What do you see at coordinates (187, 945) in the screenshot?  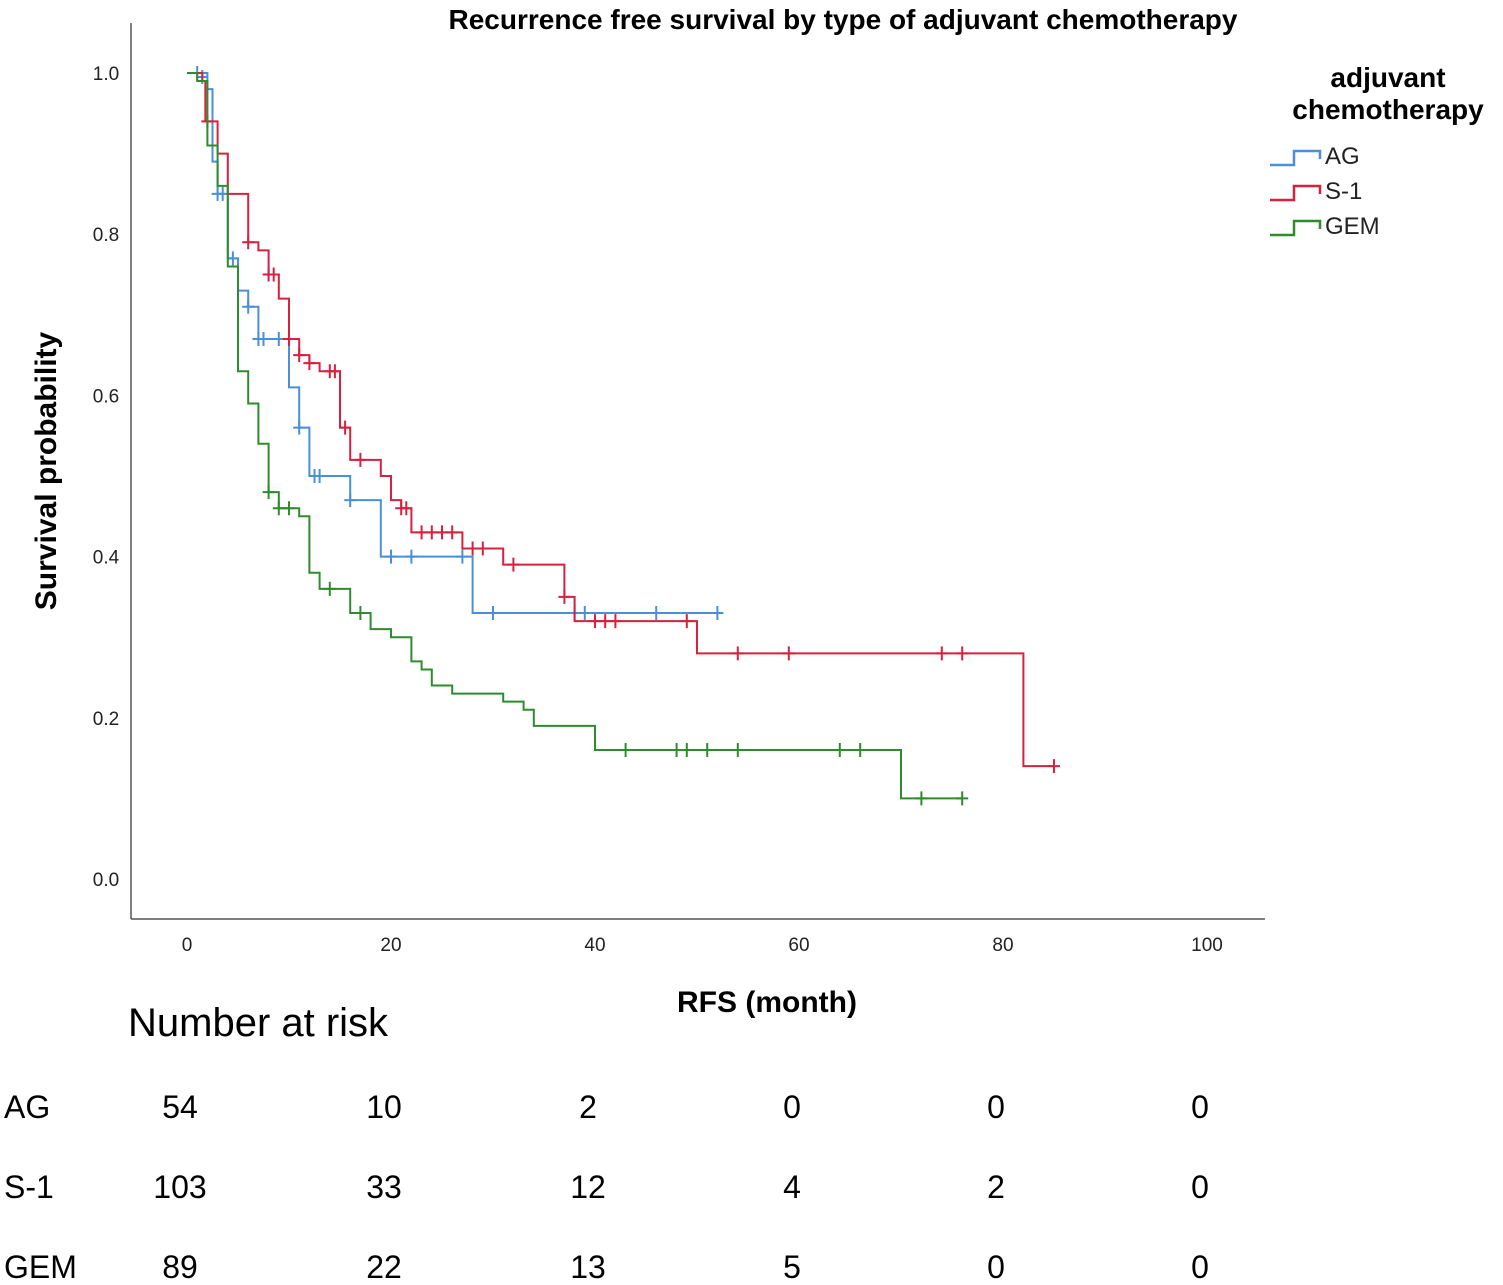 I see `x-tick-label: 0` at bounding box center [187, 945].